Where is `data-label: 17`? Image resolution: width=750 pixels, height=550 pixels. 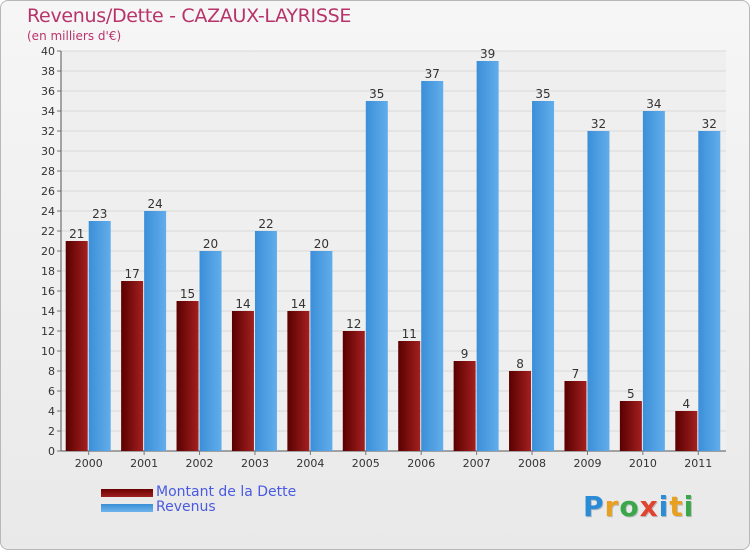
data-label: 17 is located at coordinates (131, 274).